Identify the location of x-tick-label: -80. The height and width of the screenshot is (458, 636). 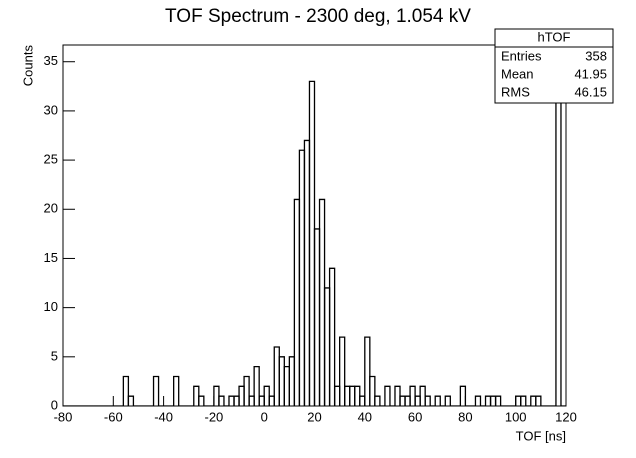
(63, 416).